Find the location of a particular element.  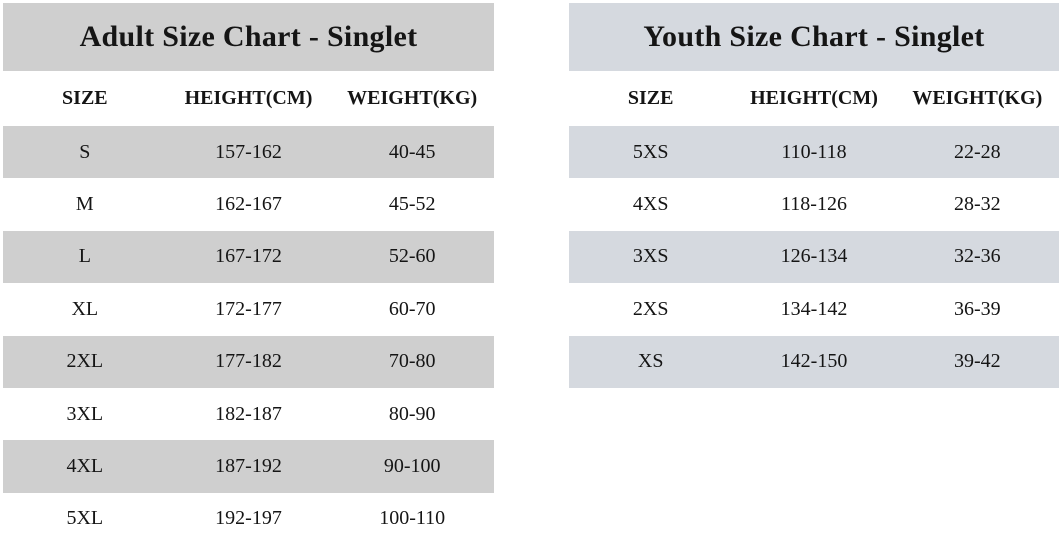

weight-cell: 39-42 is located at coordinates (977, 361).